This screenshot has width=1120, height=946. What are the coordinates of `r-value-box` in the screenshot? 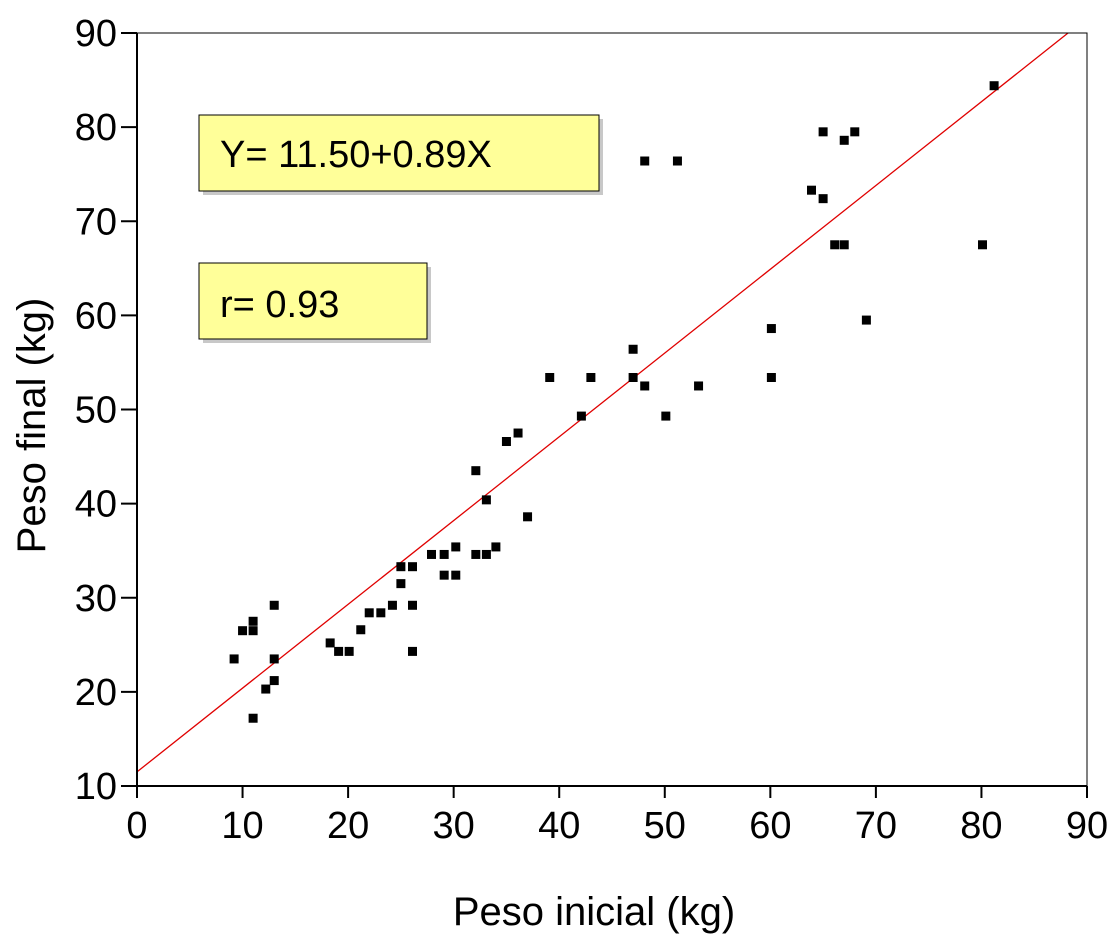 It's located at (313, 301).